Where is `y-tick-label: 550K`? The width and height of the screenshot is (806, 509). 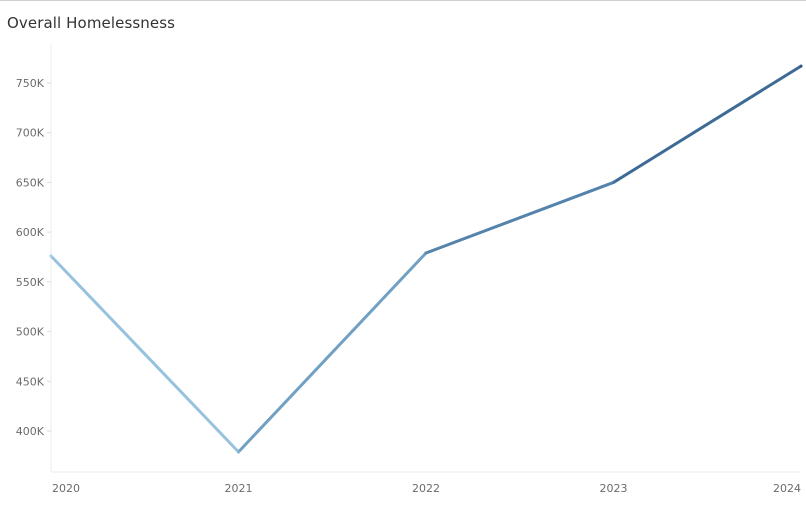
y-tick-label: 550K is located at coordinates (30, 282).